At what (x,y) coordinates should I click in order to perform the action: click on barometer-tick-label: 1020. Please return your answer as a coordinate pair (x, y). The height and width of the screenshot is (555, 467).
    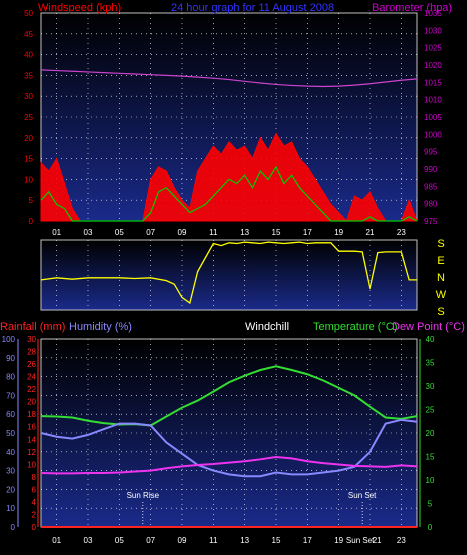
    Looking at the image, I should click on (433, 65).